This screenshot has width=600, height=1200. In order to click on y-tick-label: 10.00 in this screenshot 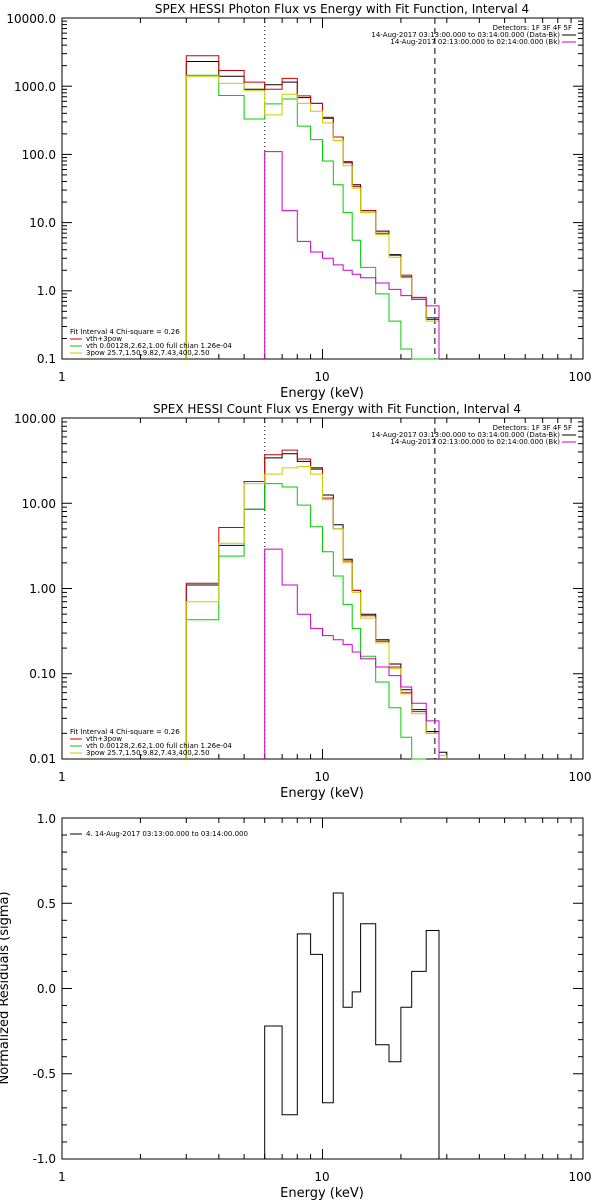, I will do `click(39, 504)`.